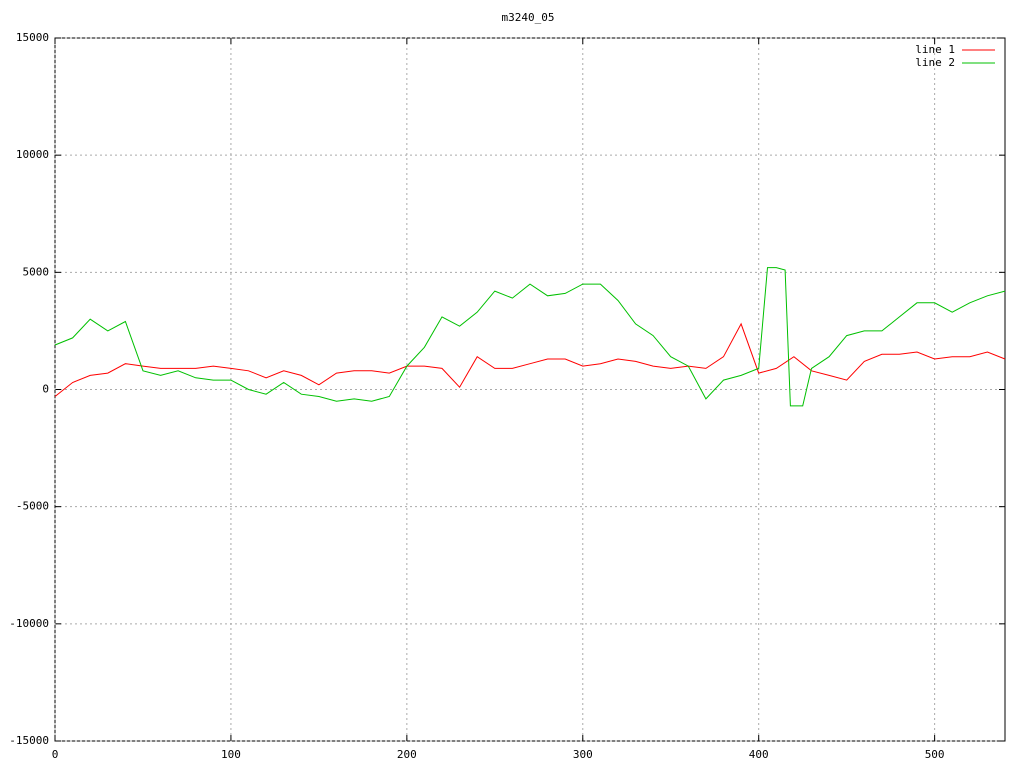 This screenshot has height=772, width=1024. Describe the element at coordinates (231, 754) in the screenshot. I see `x-tick-label: 100` at that location.